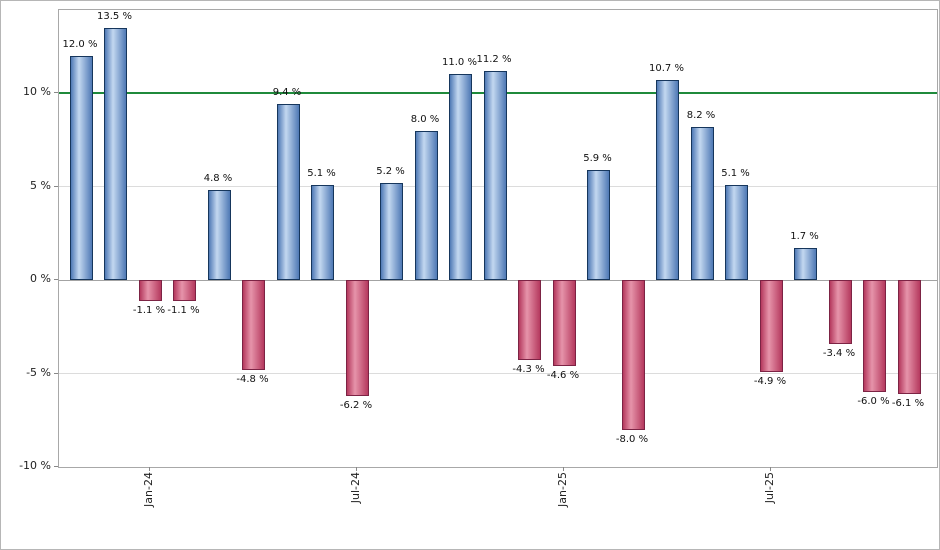  I want to click on bar-value-label: -6.2 %, so click(356, 405).